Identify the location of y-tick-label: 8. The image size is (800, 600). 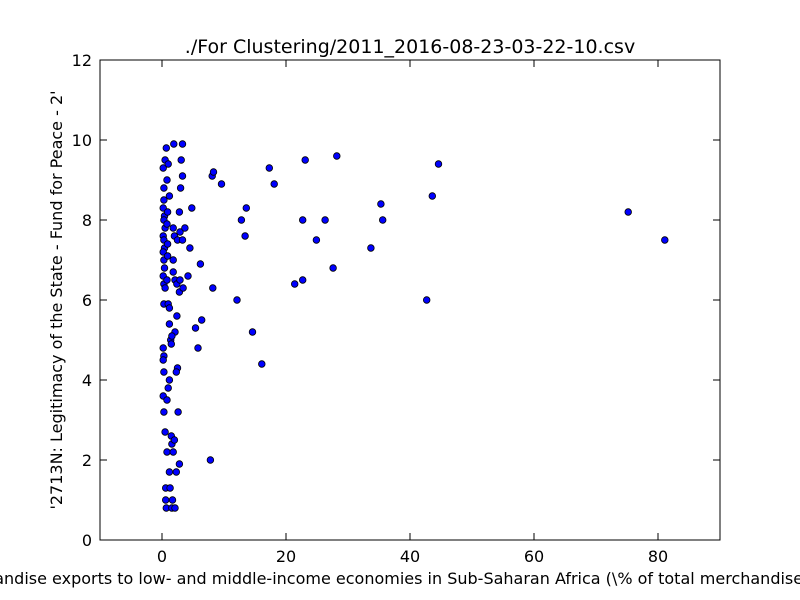
(87, 220).